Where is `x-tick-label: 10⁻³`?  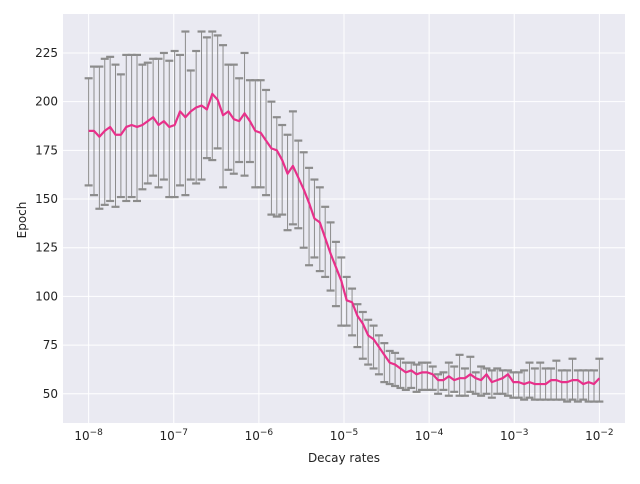
x-tick-label: 10⁻³ is located at coordinates (514, 435).